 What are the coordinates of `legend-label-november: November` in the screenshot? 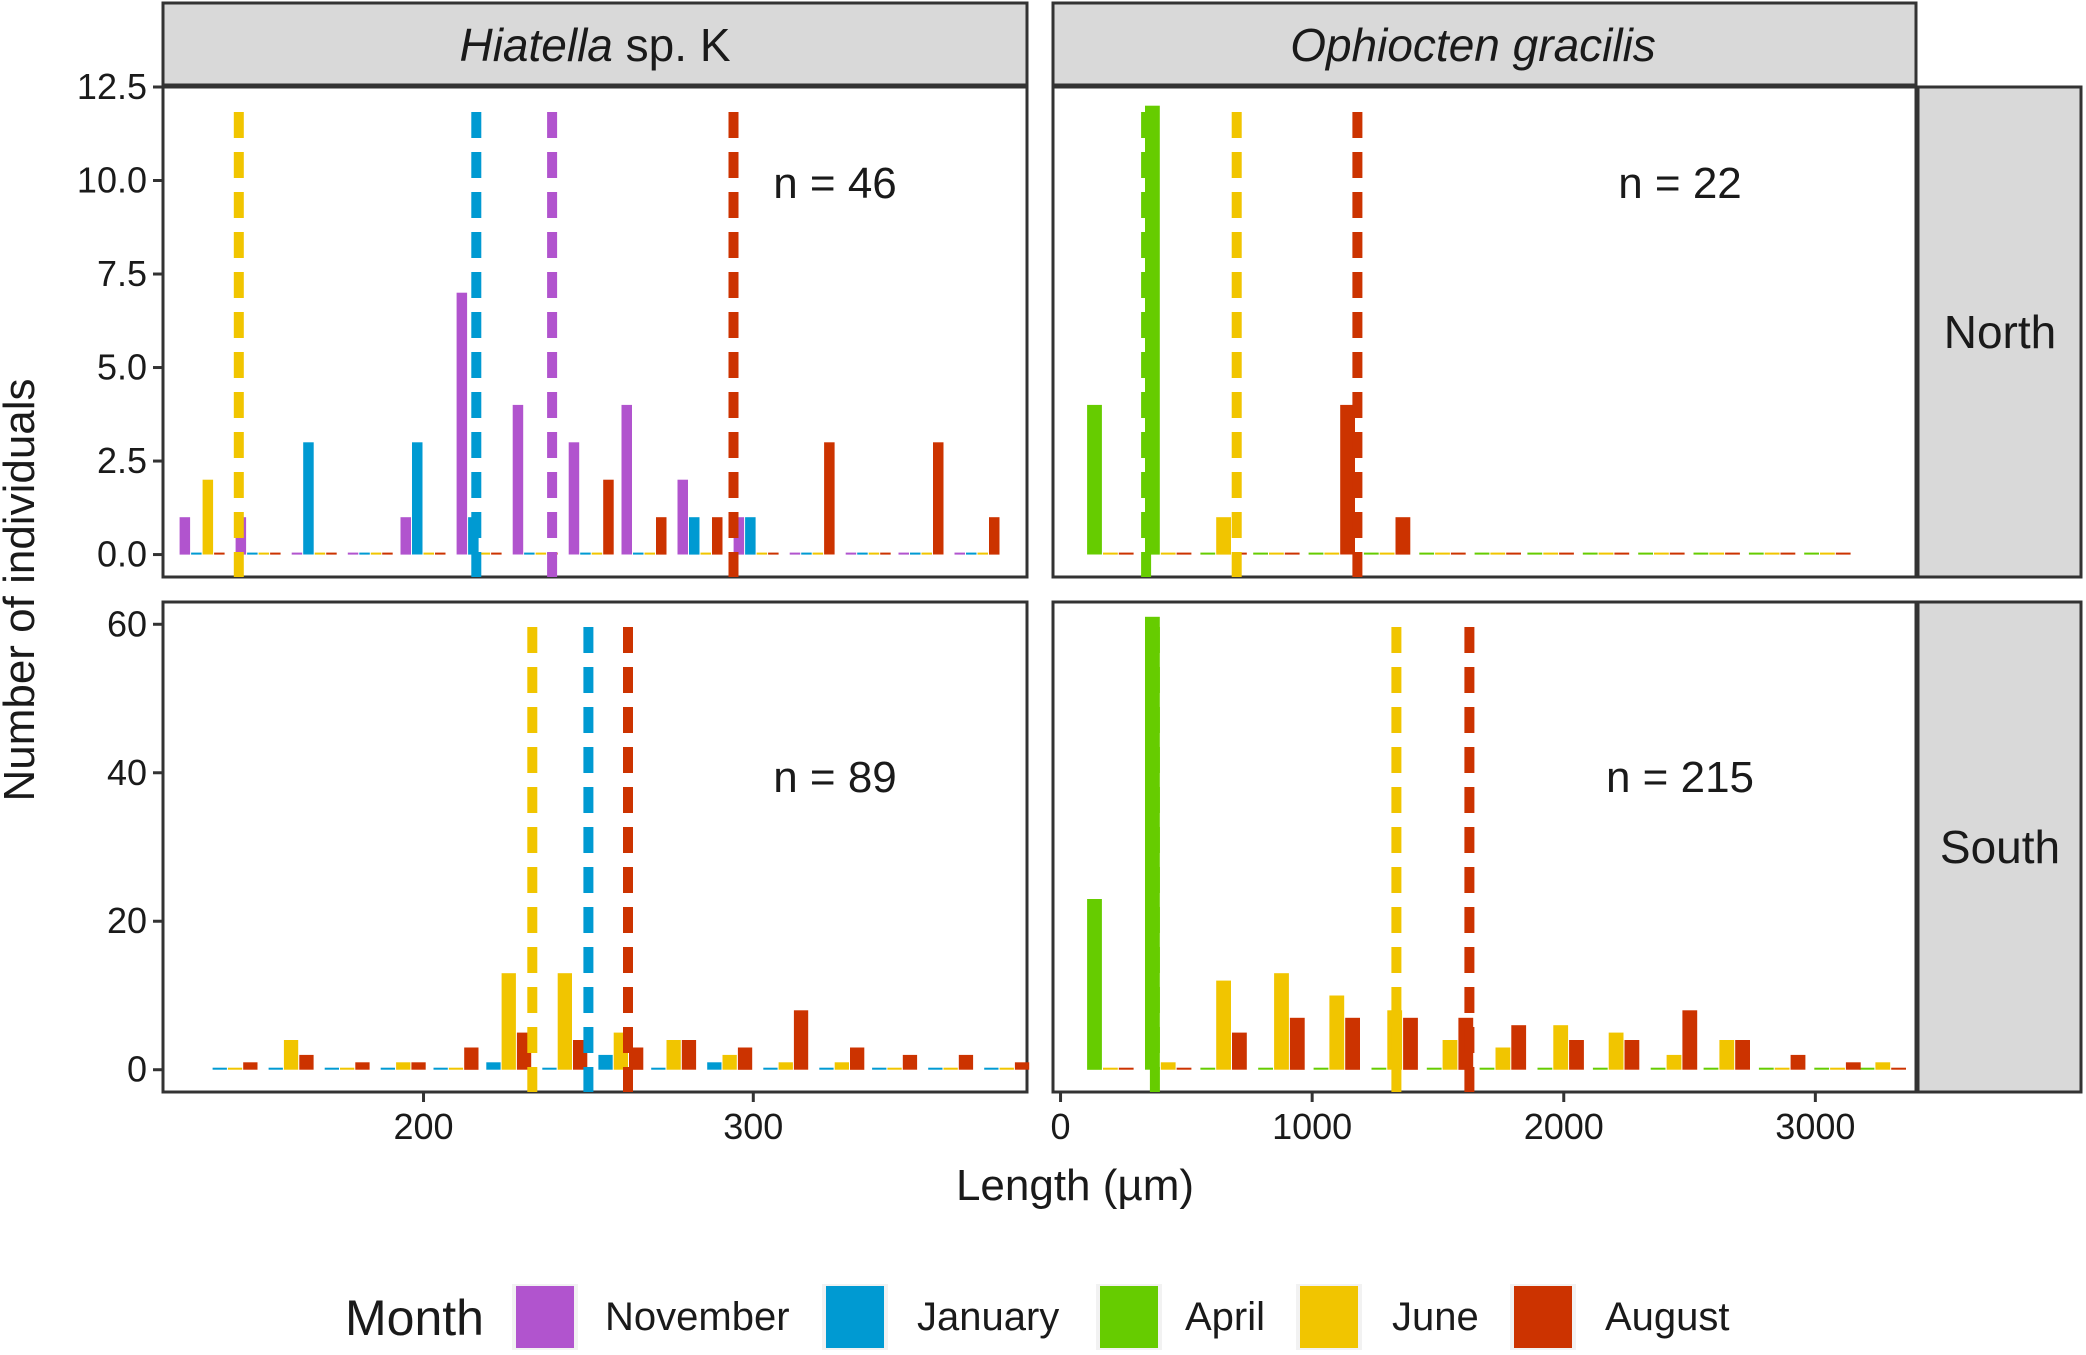 It's located at (697, 1317).